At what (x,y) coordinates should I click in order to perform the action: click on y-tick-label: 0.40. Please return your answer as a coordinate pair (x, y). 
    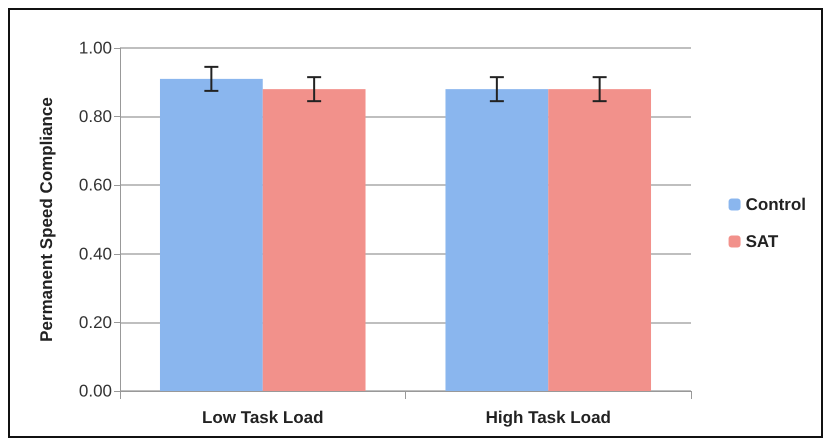
    Looking at the image, I should click on (95, 254).